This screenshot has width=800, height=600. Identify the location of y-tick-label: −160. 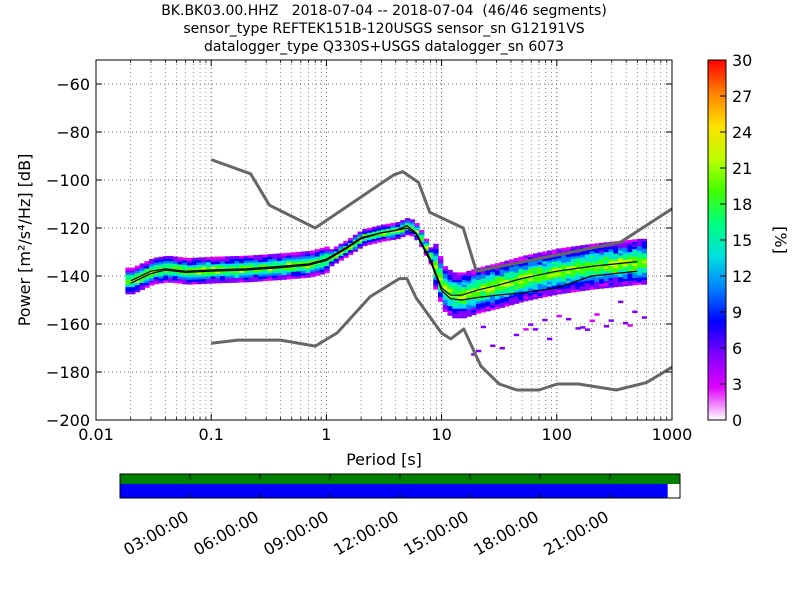
(68, 324).